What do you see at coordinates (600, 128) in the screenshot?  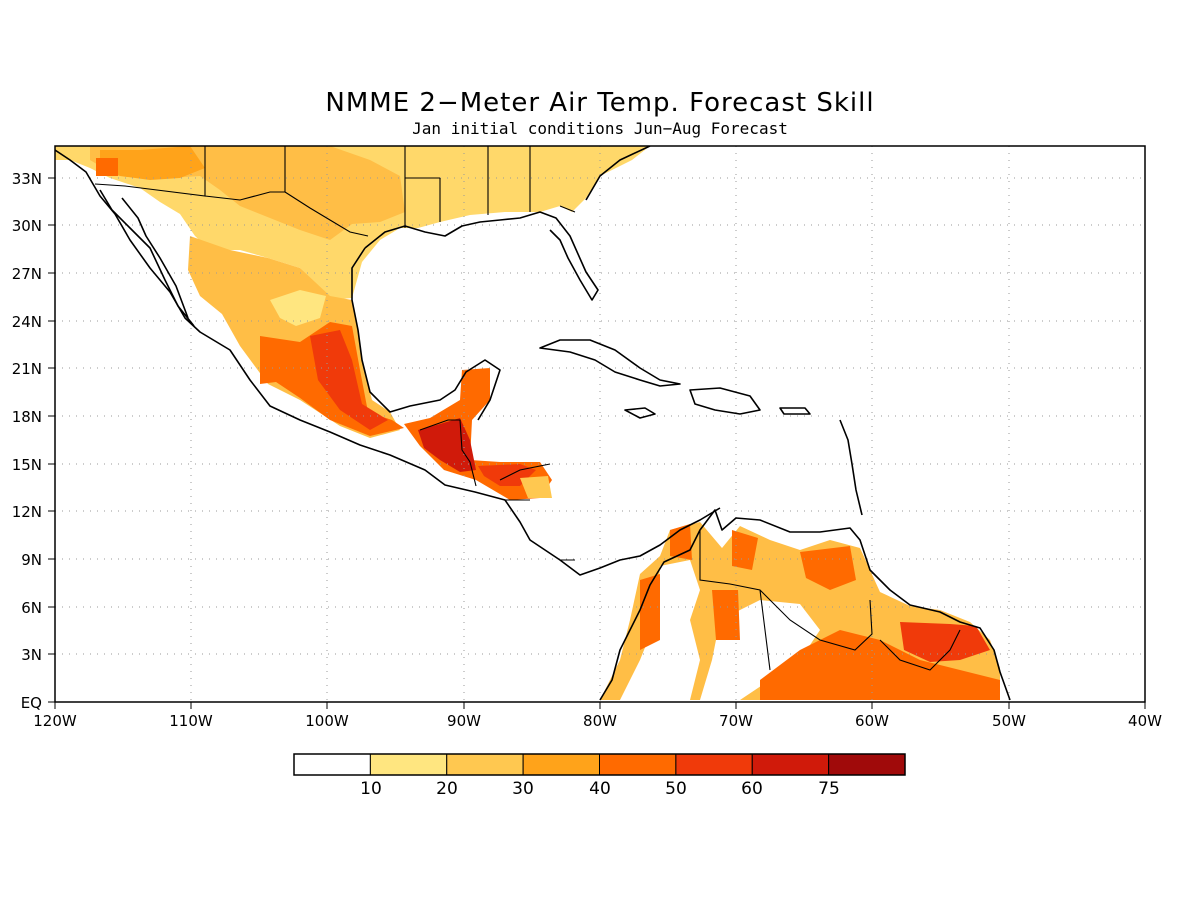 I see `map-subtitle: Jan initial conditions Jun−Aug Forecast` at bounding box center [600, 128].